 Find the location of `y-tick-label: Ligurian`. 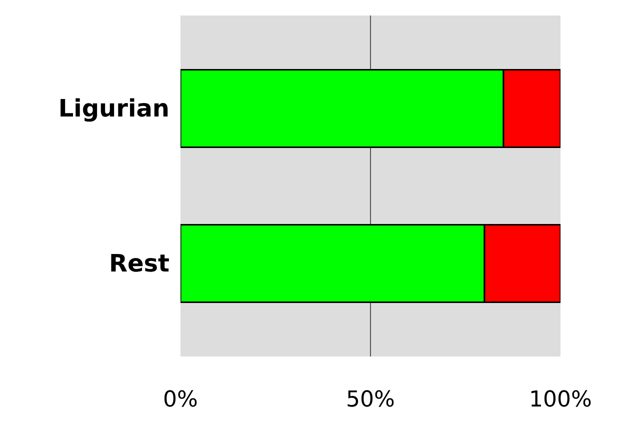

y-tick-label: Ligurian is located at coordinates (114, 108).